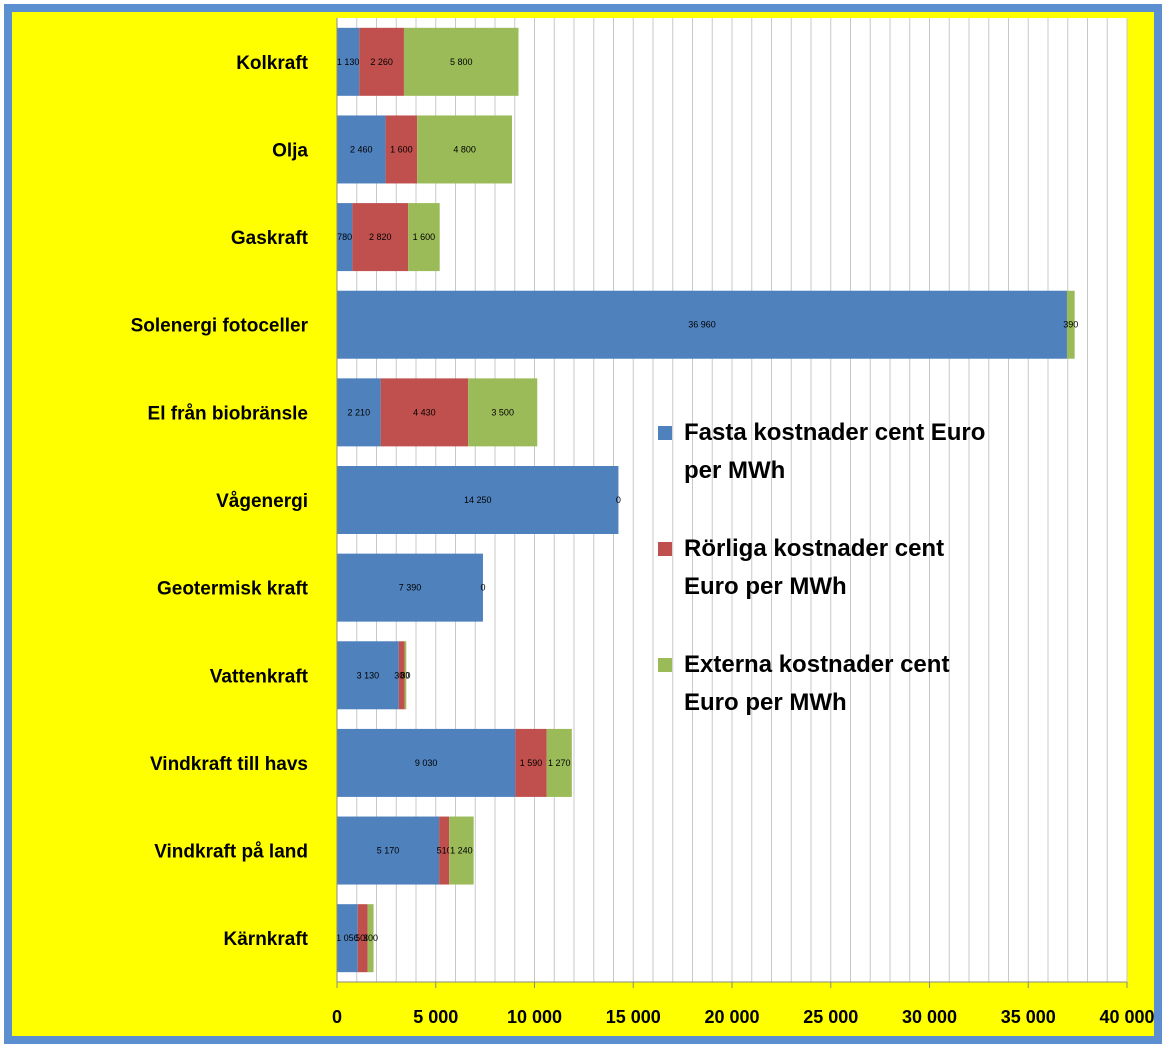 The width and height of the screenshot is (1170, 1051). I want to click on data-label: 2 820, so click(380, 237).